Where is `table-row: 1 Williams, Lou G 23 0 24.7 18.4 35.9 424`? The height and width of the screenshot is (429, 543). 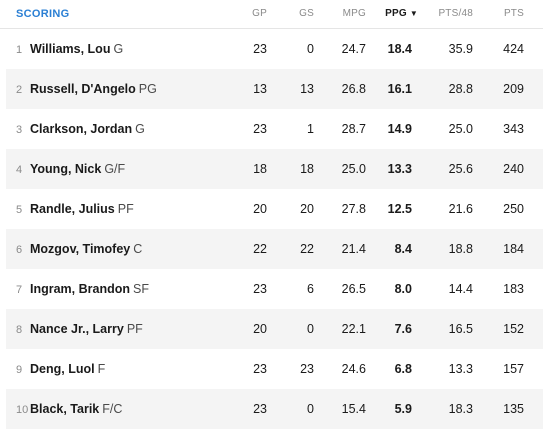
table-row: 1 Williams, Lou G 23 0 24.7 18.4 35.9 424 is located at coordinates (271, 49).